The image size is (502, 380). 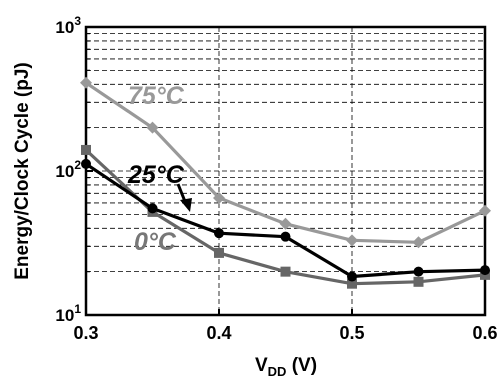 What do you see at coordinates (22, 171) in the screenshot?
I see `y-axis-label: Energy/Clock Cycle (pJ)` at bounding box center [22, 171].